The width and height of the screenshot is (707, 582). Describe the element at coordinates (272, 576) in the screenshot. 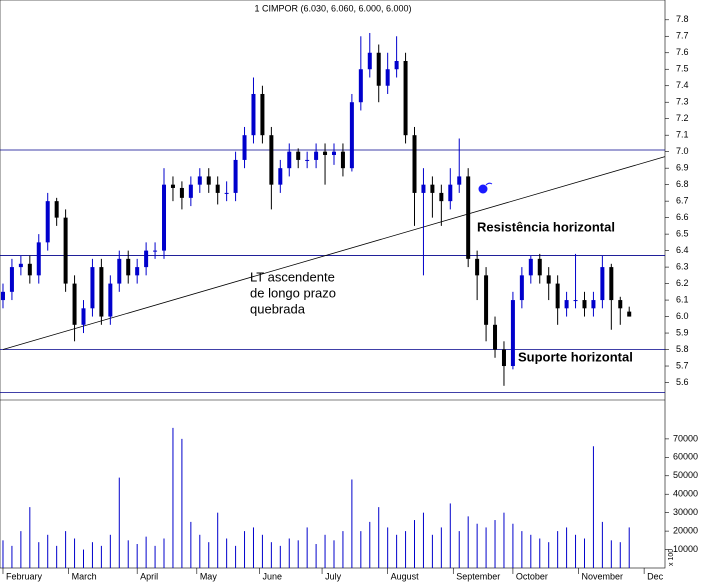

I see `x-tick-label: June` at that location.